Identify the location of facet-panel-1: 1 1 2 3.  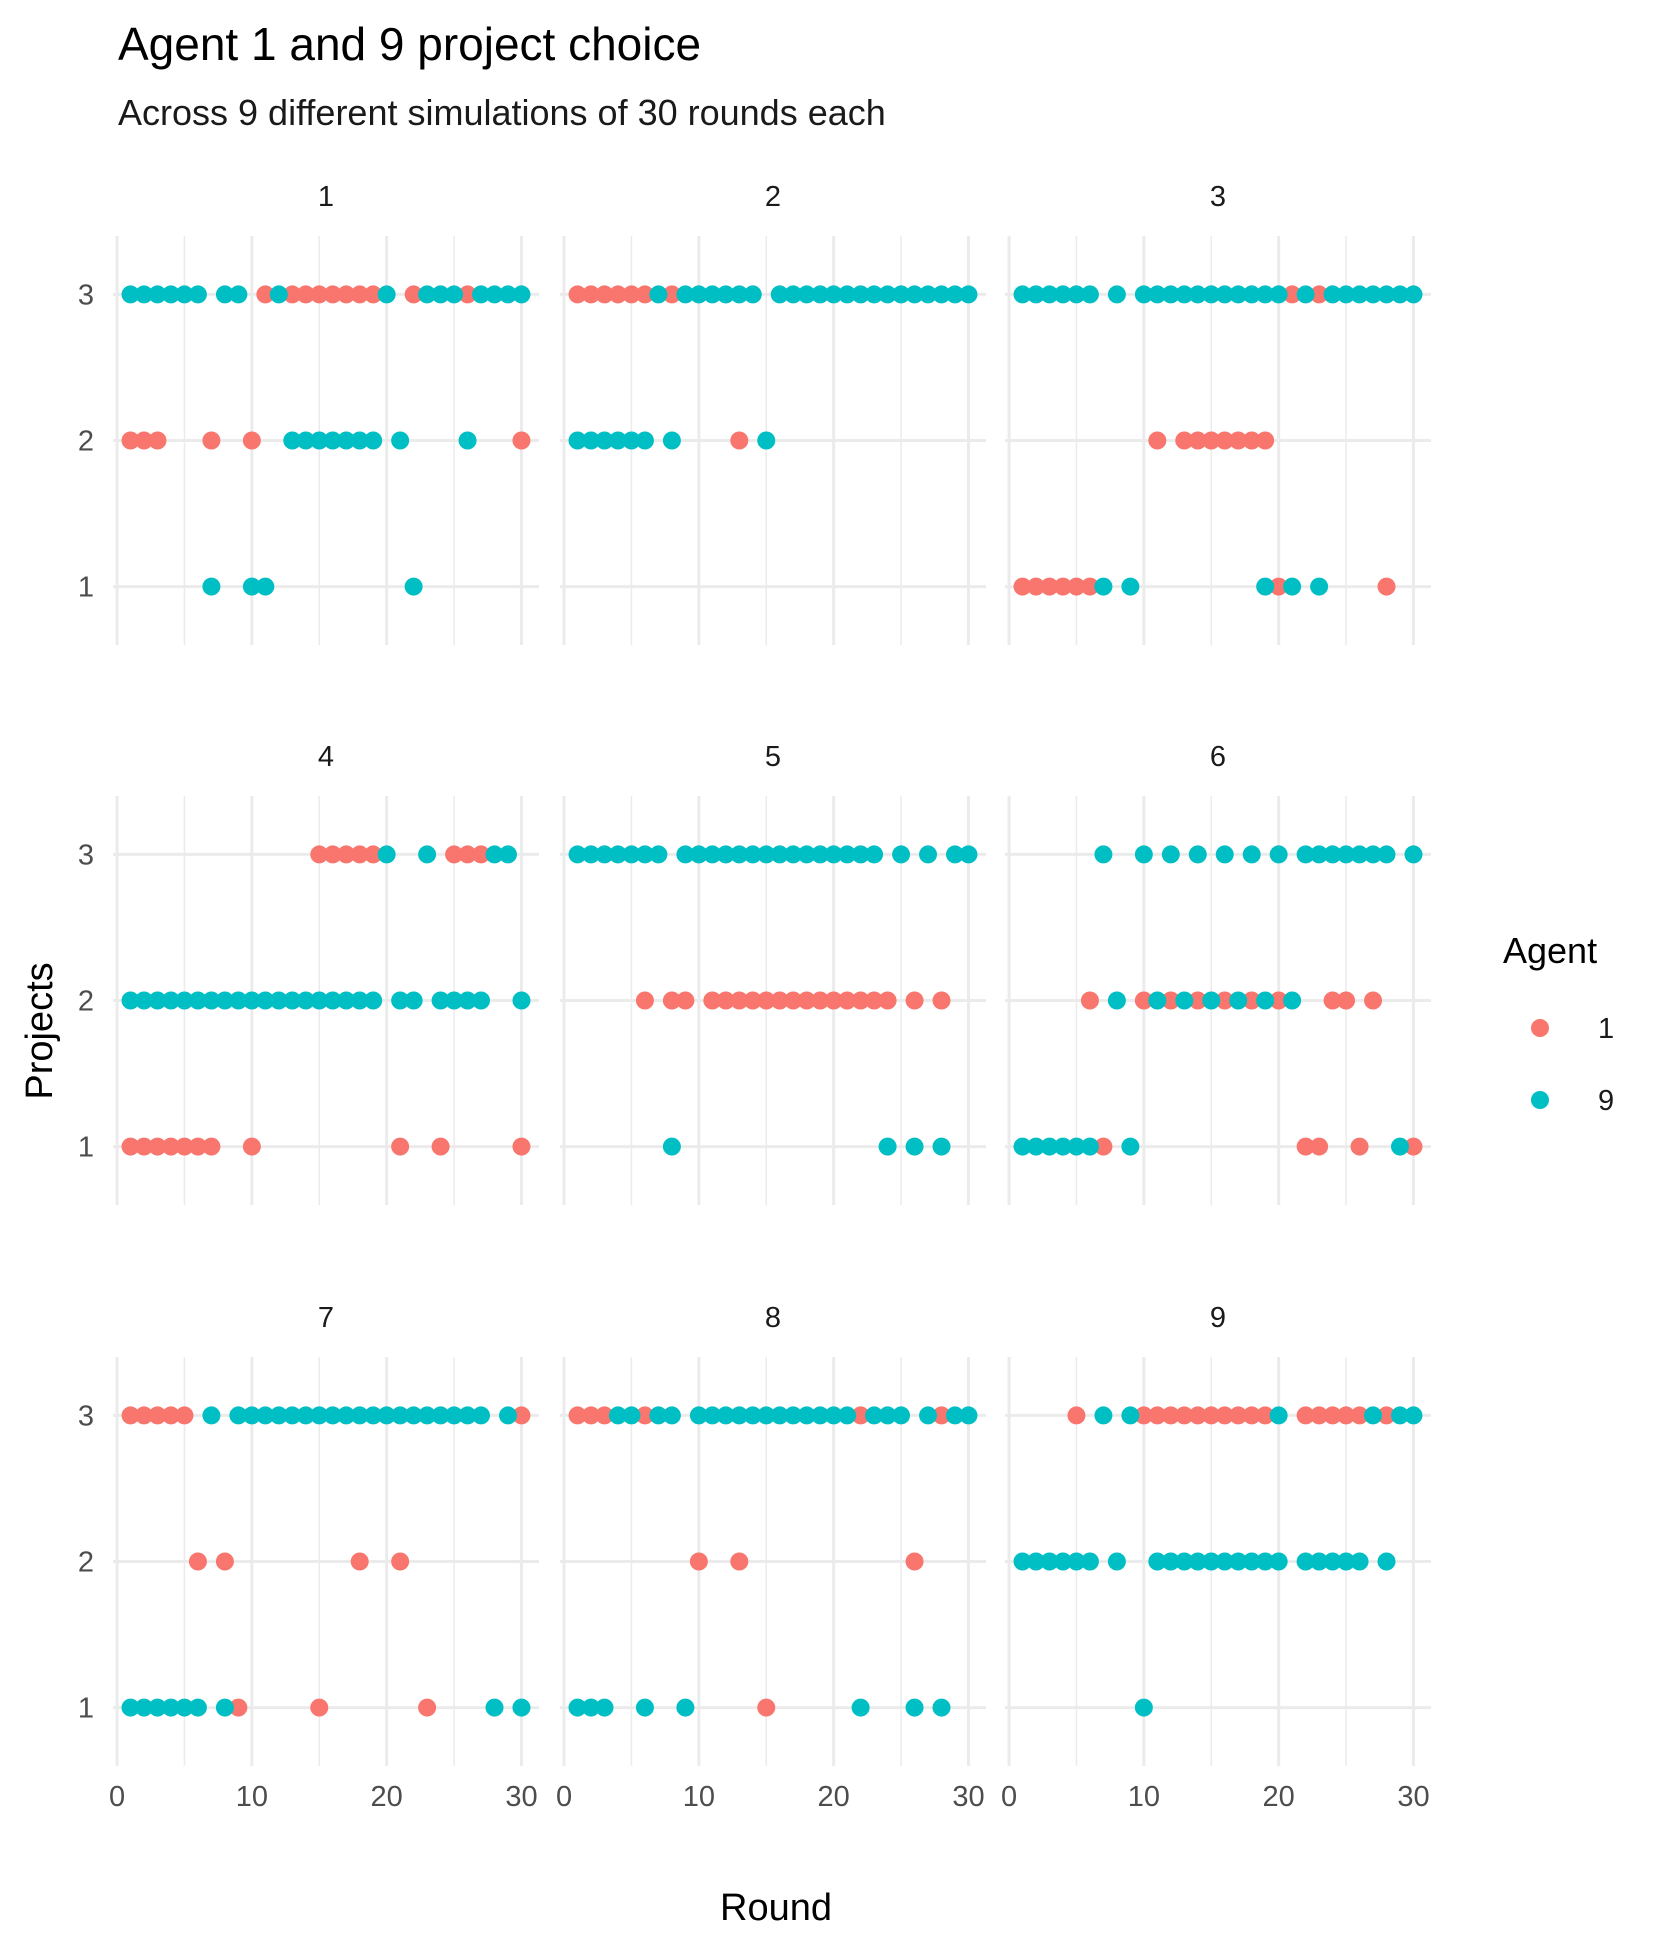
(308, 413).